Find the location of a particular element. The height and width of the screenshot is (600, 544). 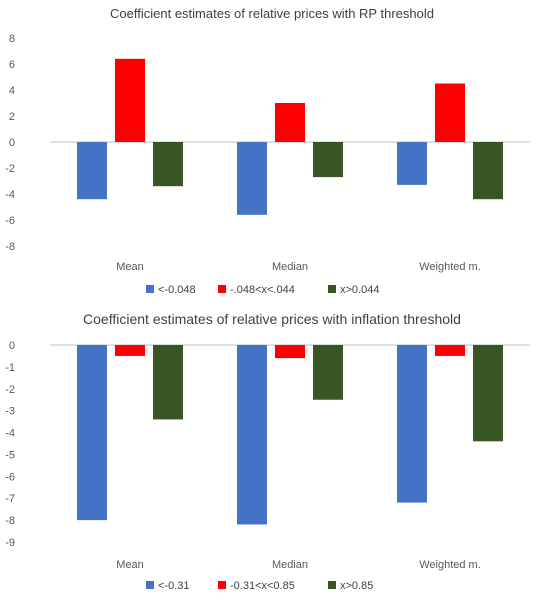

legend-label: <-0.31 is located at coordinates (174, 586).